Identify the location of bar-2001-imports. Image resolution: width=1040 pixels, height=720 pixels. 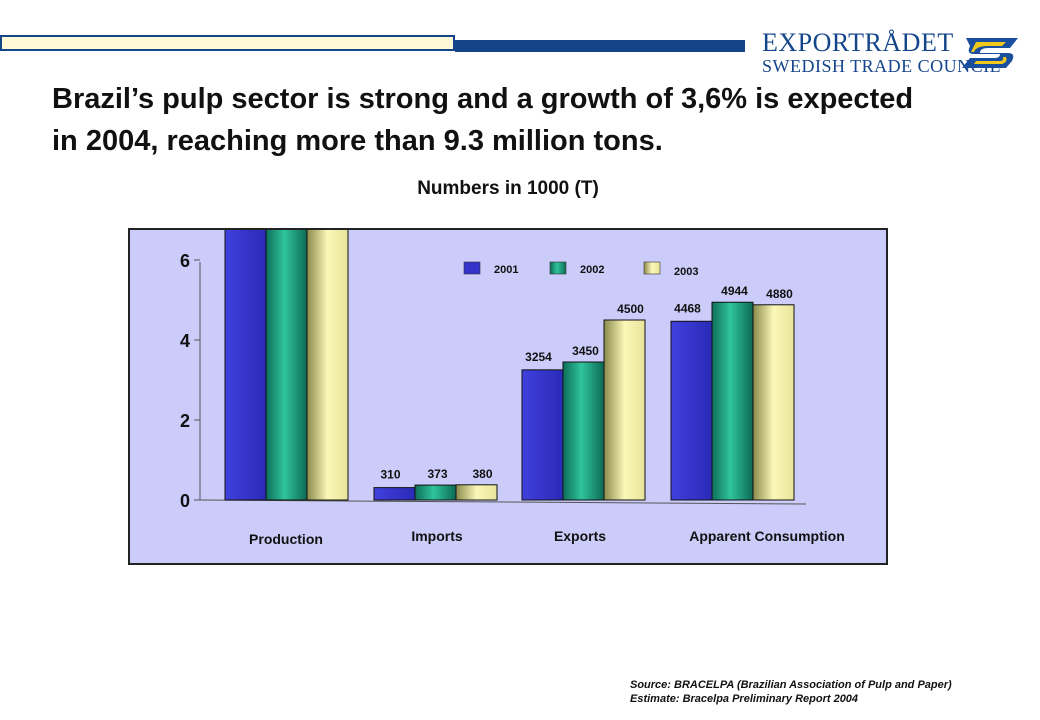
(394, 494).